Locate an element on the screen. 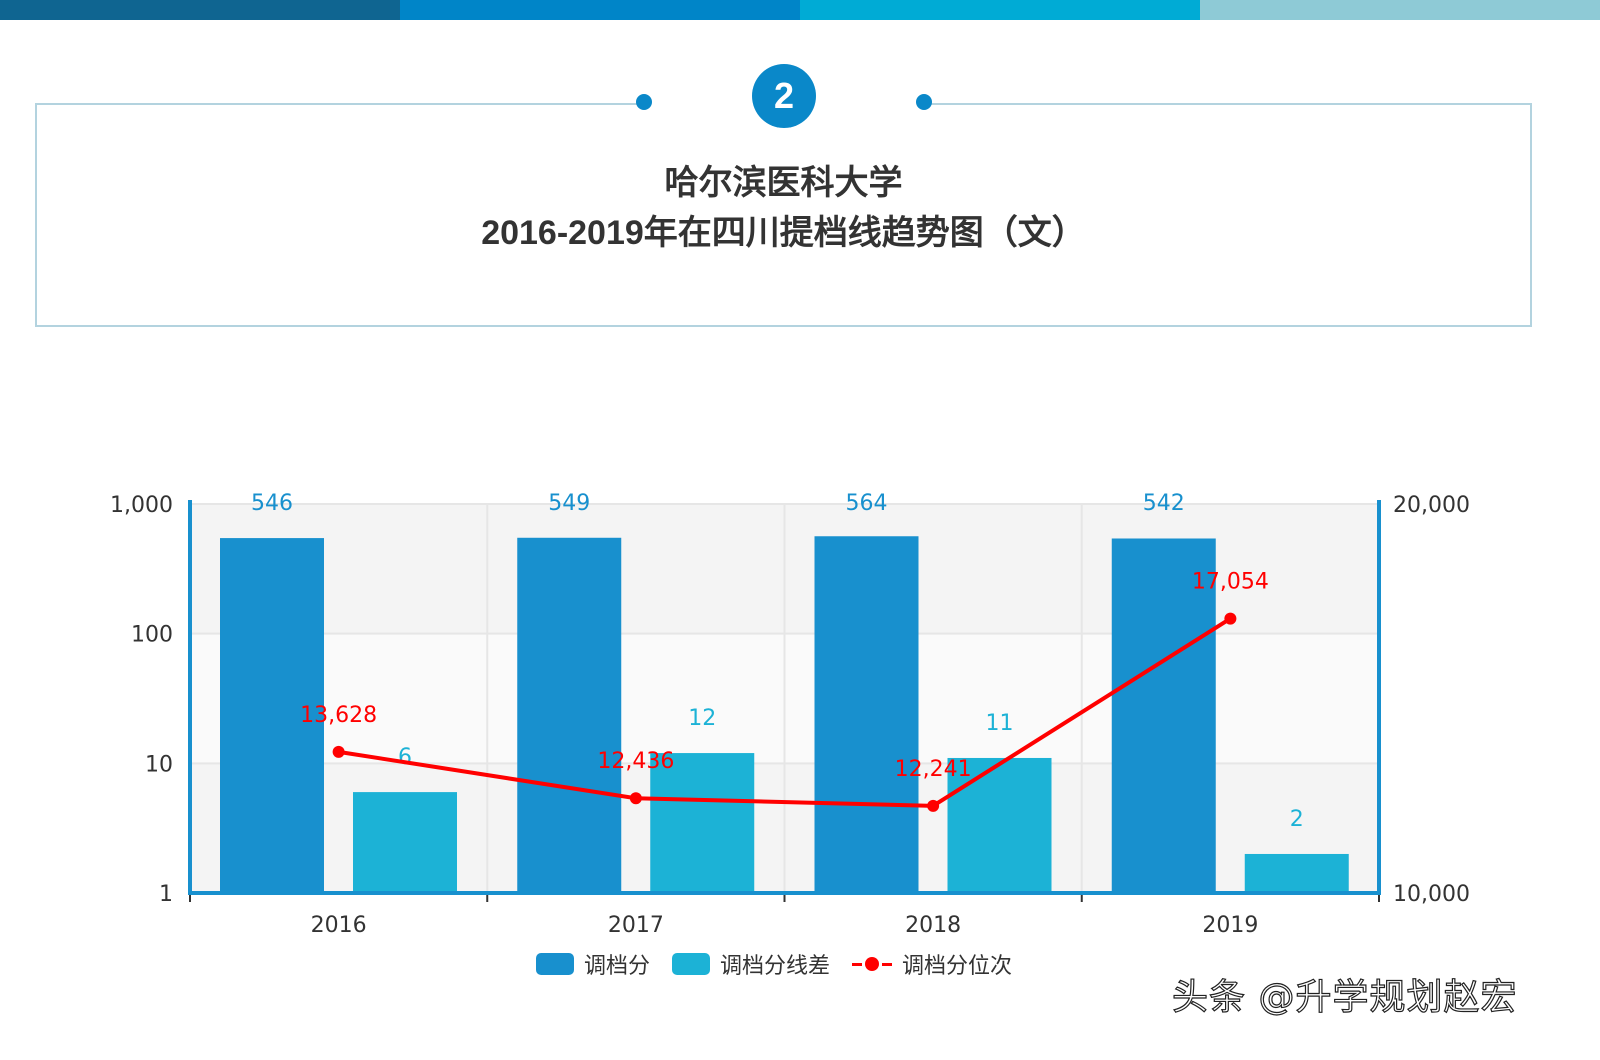 The image size is (1600, 1060). x-tick-label: 2018 is located at coordinates (933, 925).